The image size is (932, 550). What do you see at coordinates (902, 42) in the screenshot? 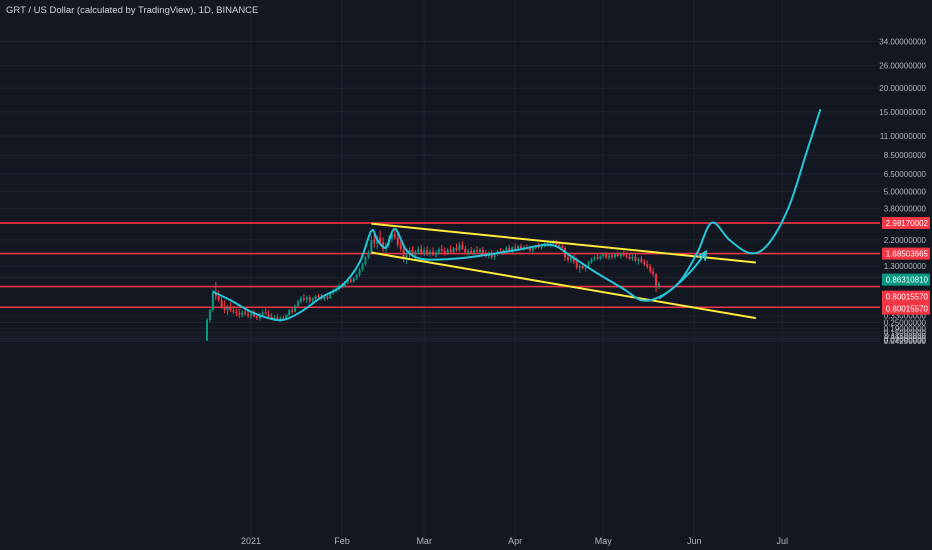
I see `y-tick-label-0: 34.00000000` at bounding box center [902, 42].